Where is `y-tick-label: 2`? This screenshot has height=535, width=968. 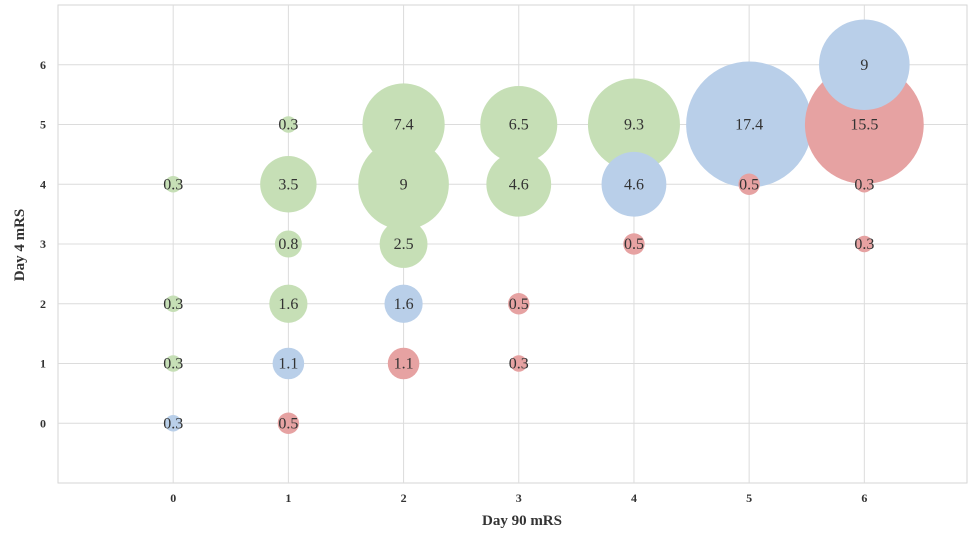 y-tick-label: 2 is located at coordinates (43, 304).